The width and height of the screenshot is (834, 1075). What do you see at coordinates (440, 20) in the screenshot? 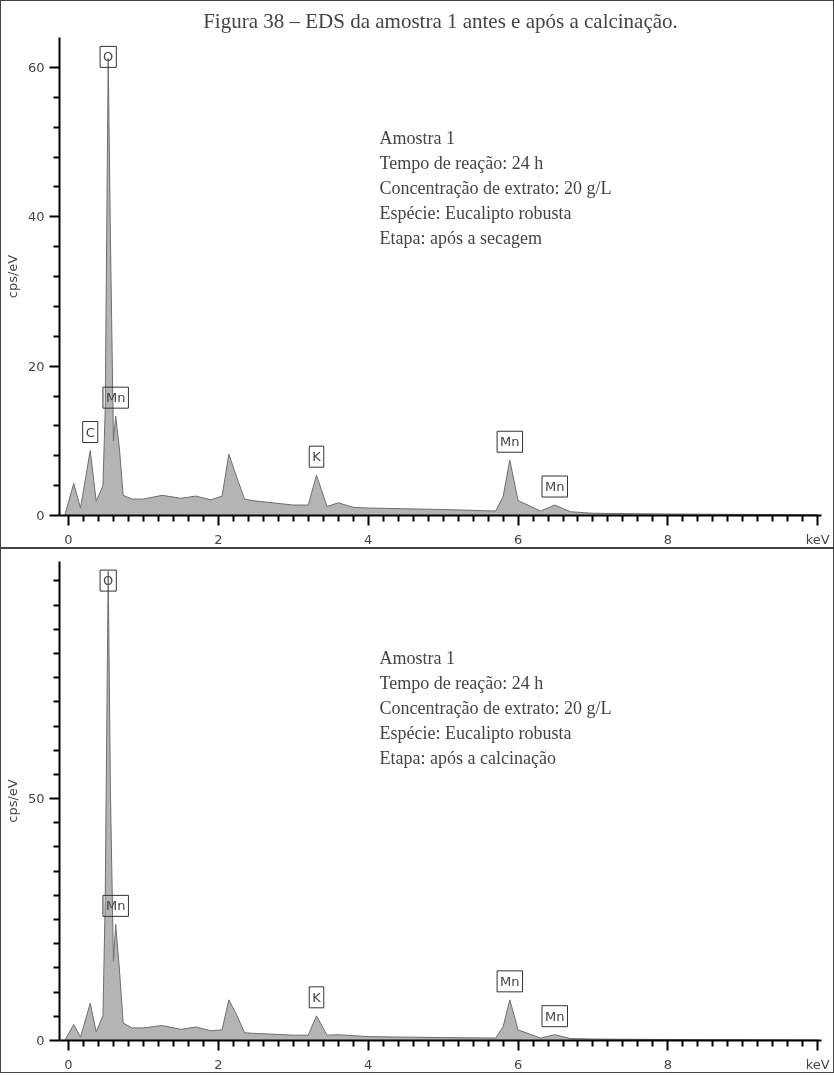
I see `chart-title: Figura 38 – EDS da amostra 1 antes e após a calcinação.` at bounding box center [440, 20].